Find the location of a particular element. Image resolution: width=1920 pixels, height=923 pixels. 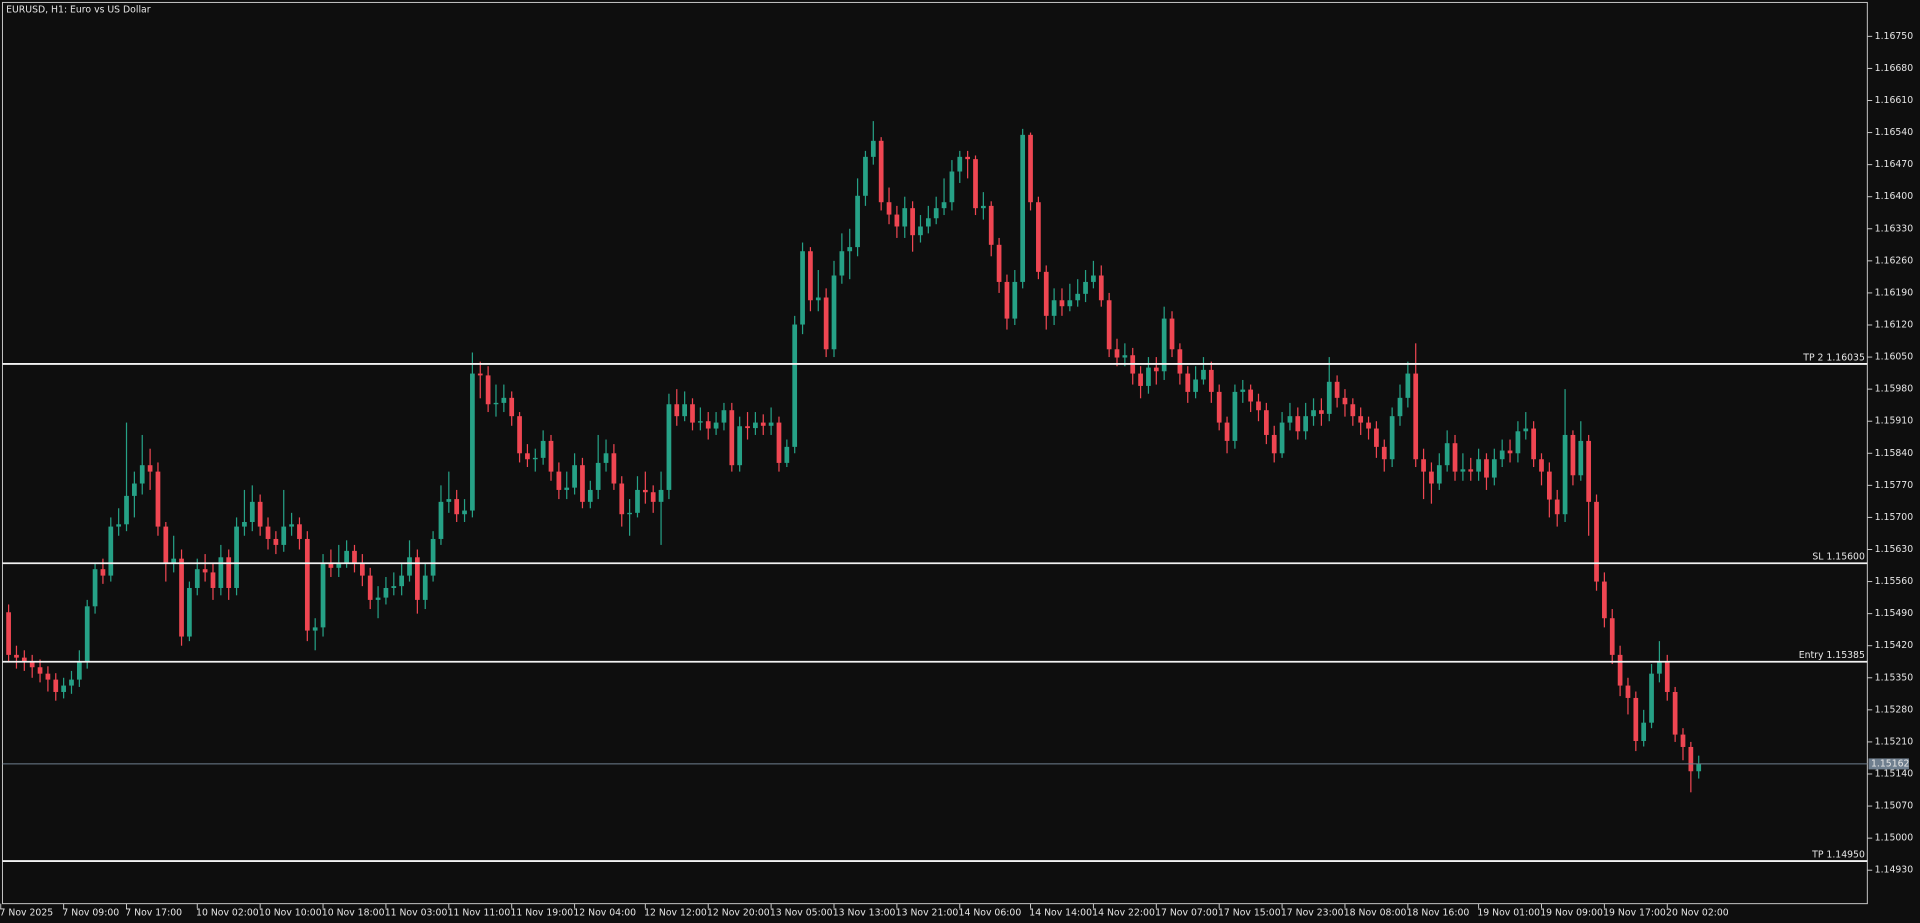

y-tick-label: 1.16260 is located at coordinates (1894, 260).